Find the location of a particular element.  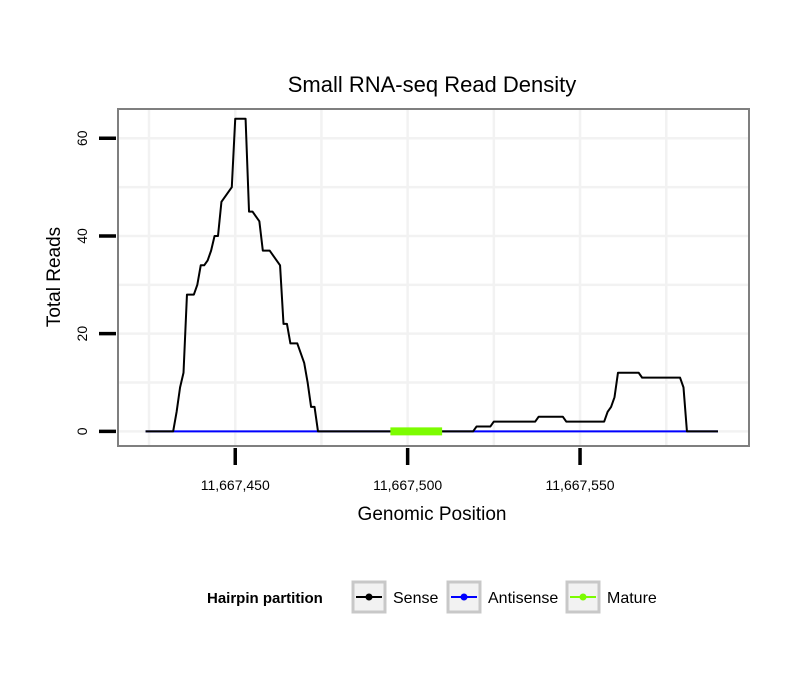

y-axis-title: Total Reads is located at coordinates (54, 277).